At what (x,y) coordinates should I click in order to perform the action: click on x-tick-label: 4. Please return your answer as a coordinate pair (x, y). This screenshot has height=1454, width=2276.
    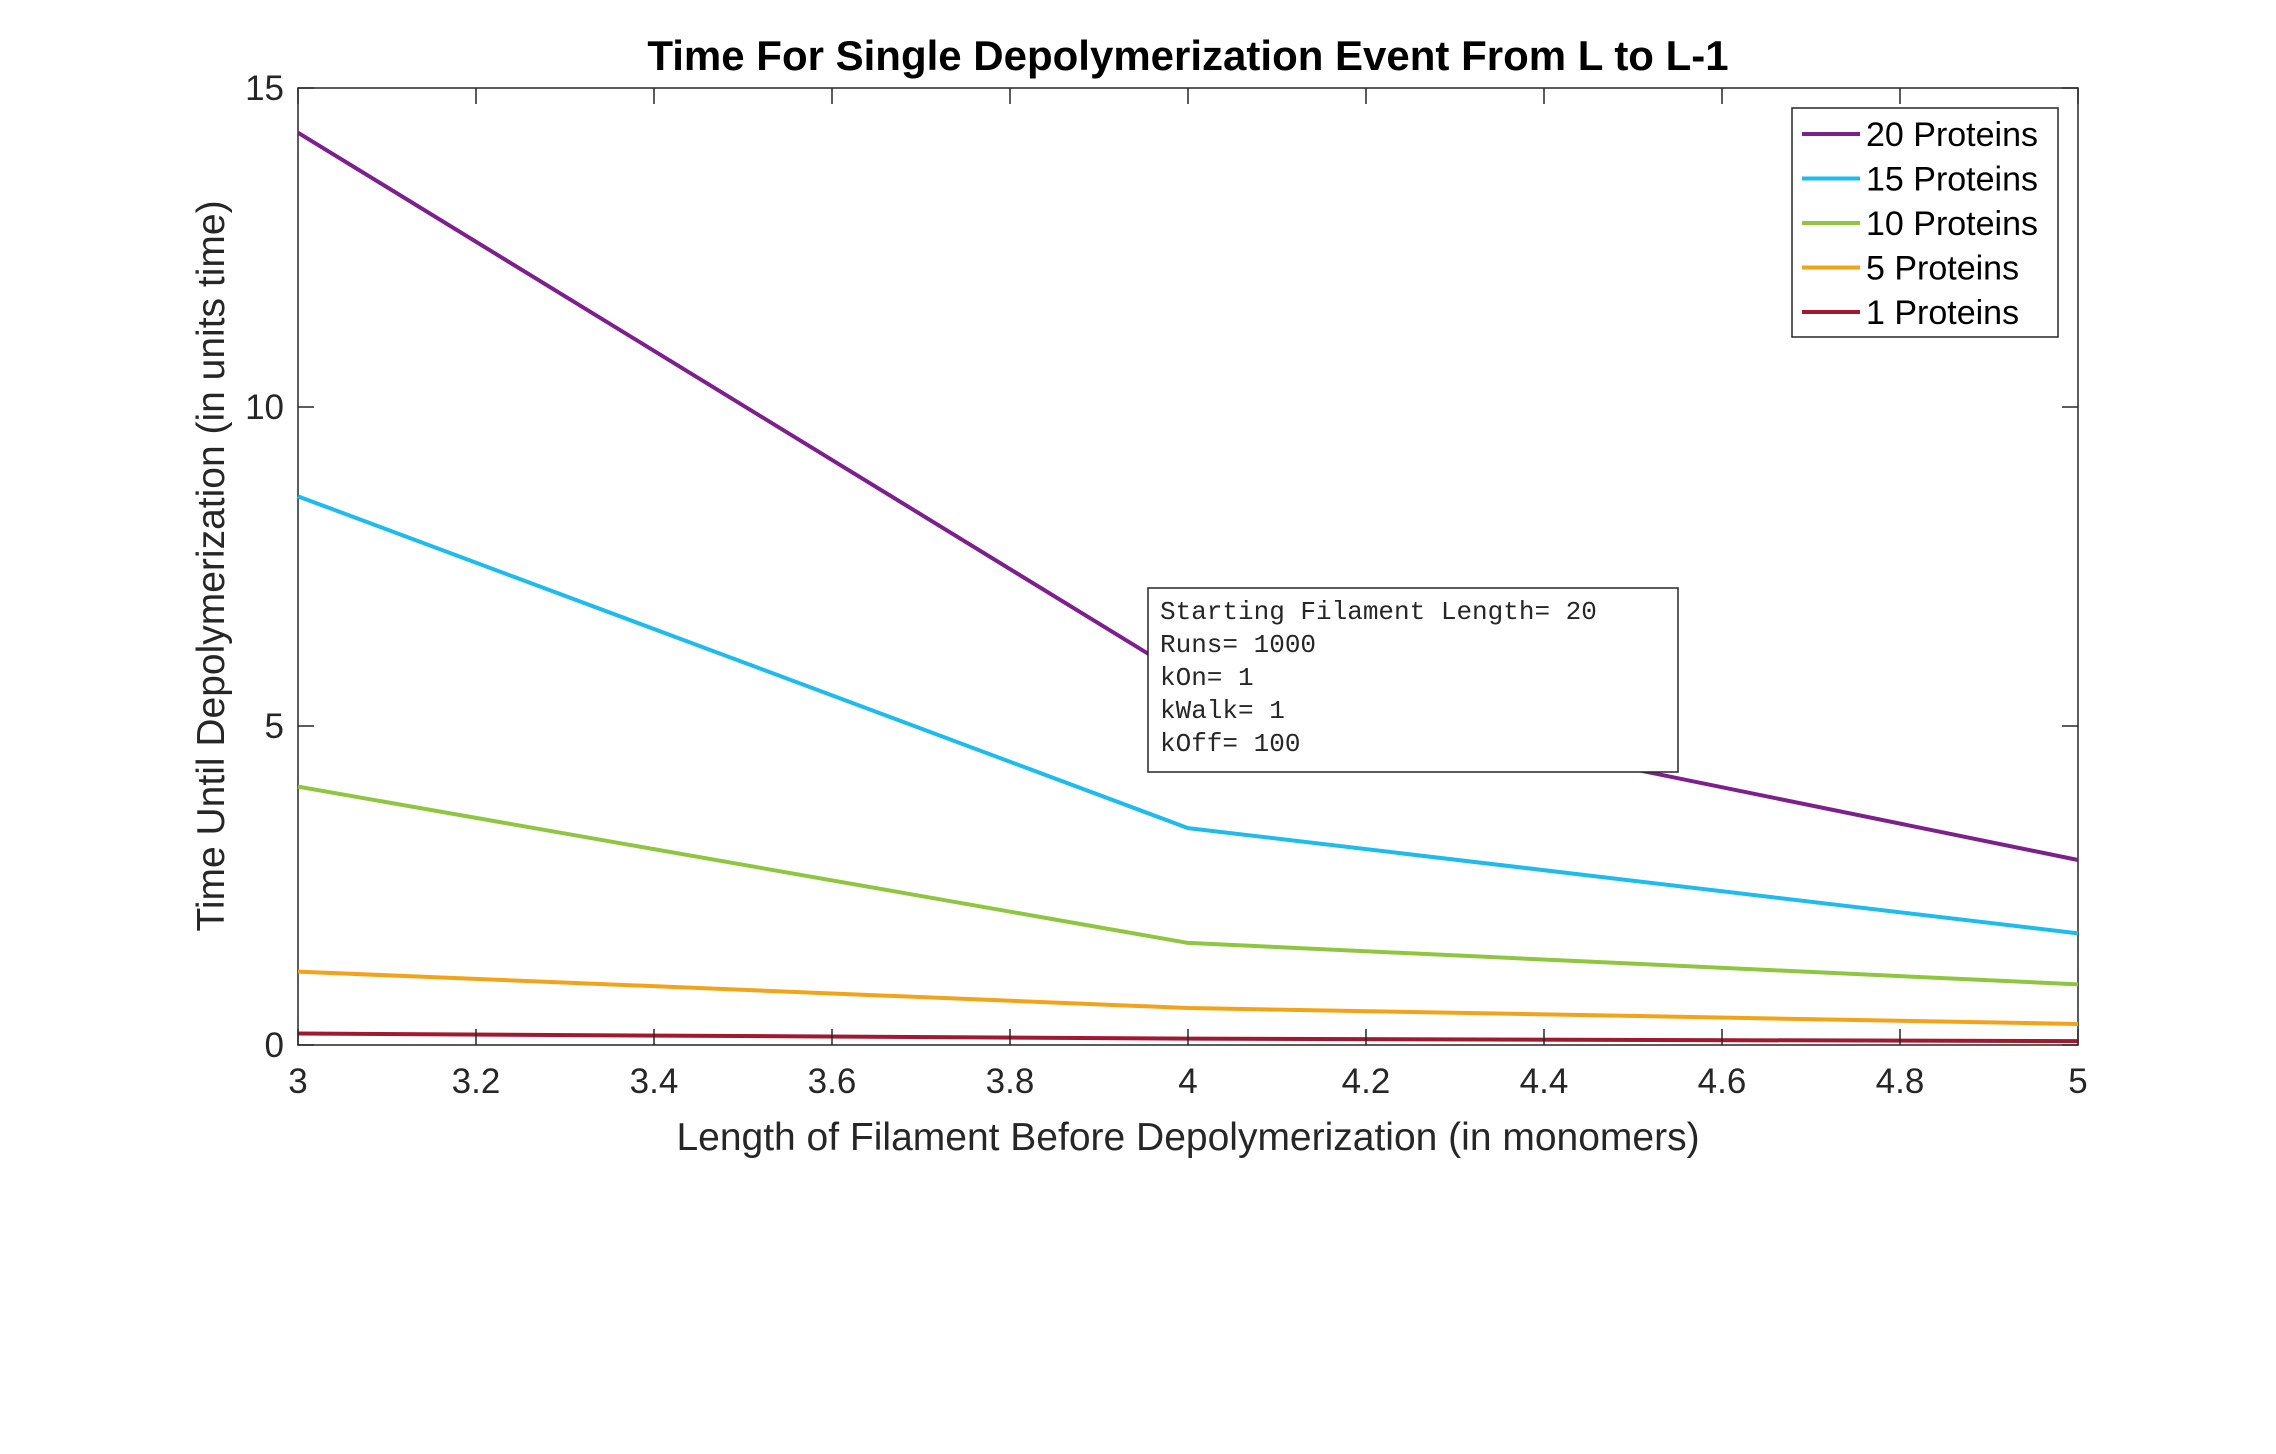
    Looking at the image, I should click on (1187, 1081).